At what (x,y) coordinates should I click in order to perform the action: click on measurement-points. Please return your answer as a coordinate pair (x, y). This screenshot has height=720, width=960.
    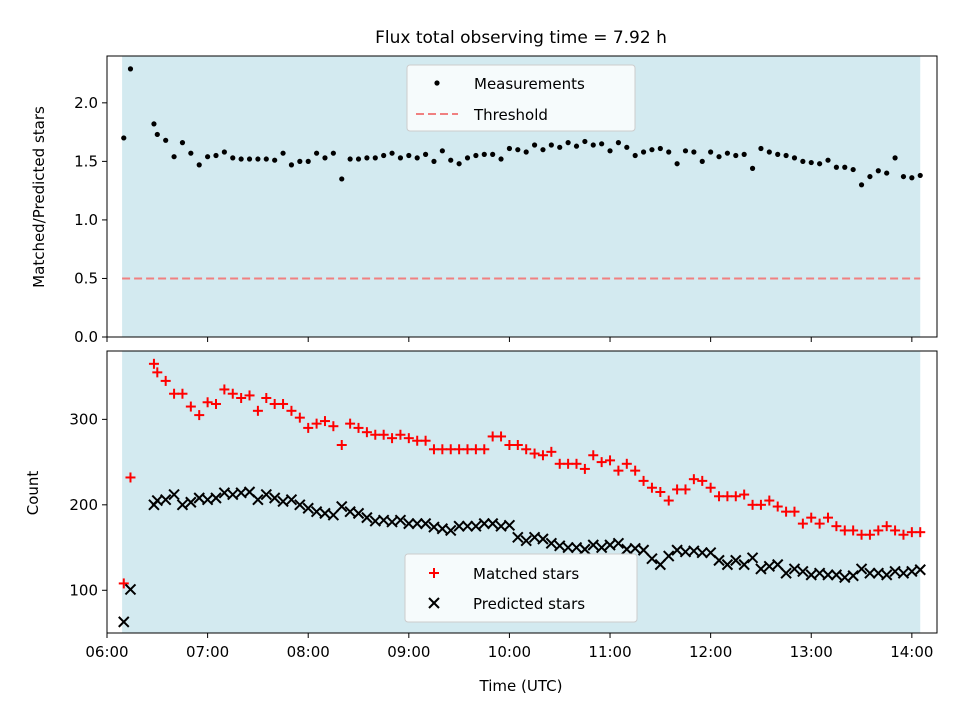
    Looking at the image, I should click on (522, 127).